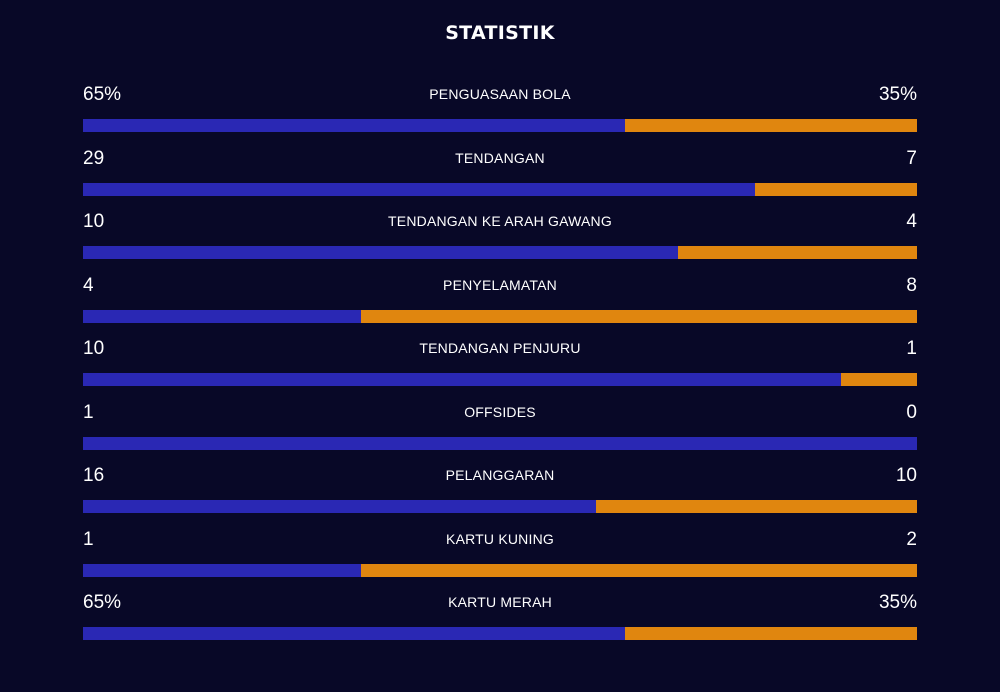  What do you see at coordinates (911, 158) in the screenshot?
I see `away-value: 7` at bounding box center [911, 158].